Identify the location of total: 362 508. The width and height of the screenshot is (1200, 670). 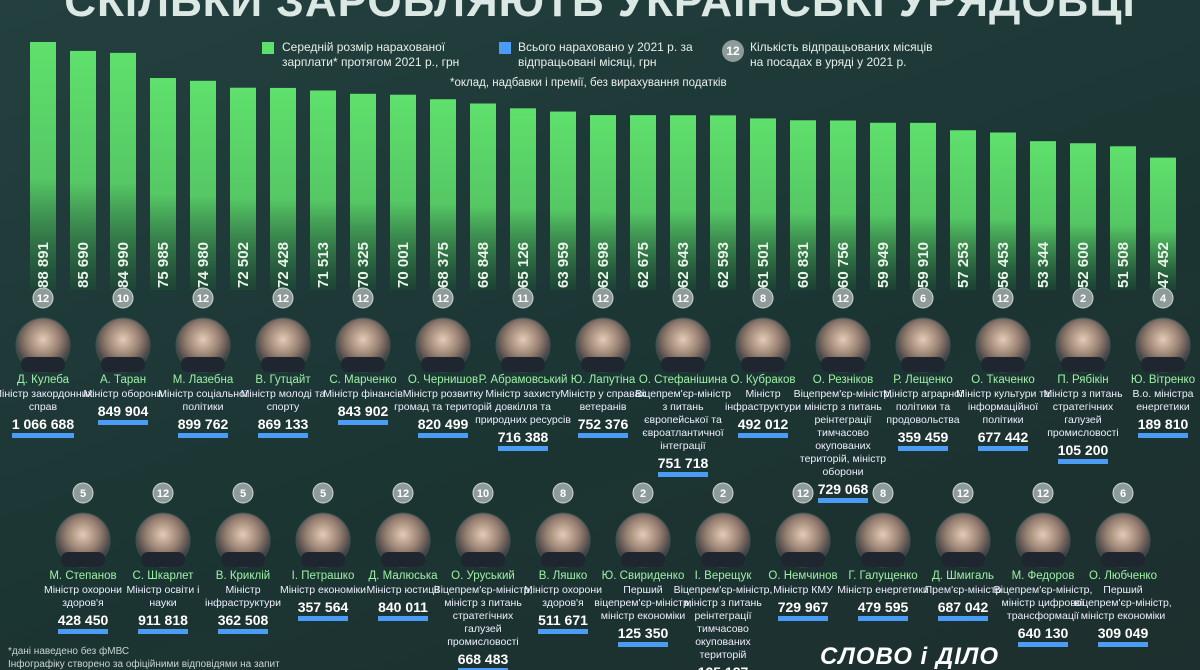
(243, 623).